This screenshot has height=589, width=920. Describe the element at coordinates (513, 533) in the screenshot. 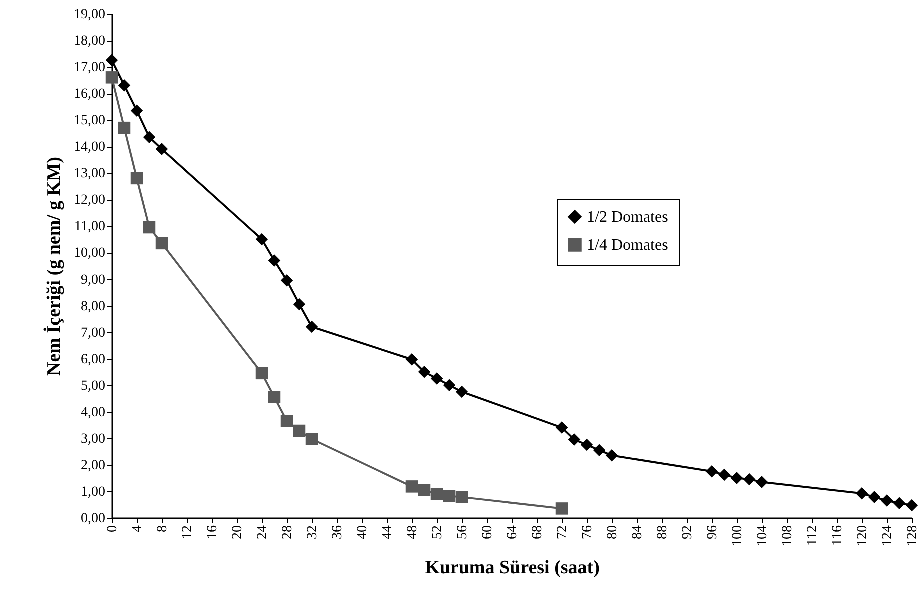

I see `x-tick-label: 64` at that location.